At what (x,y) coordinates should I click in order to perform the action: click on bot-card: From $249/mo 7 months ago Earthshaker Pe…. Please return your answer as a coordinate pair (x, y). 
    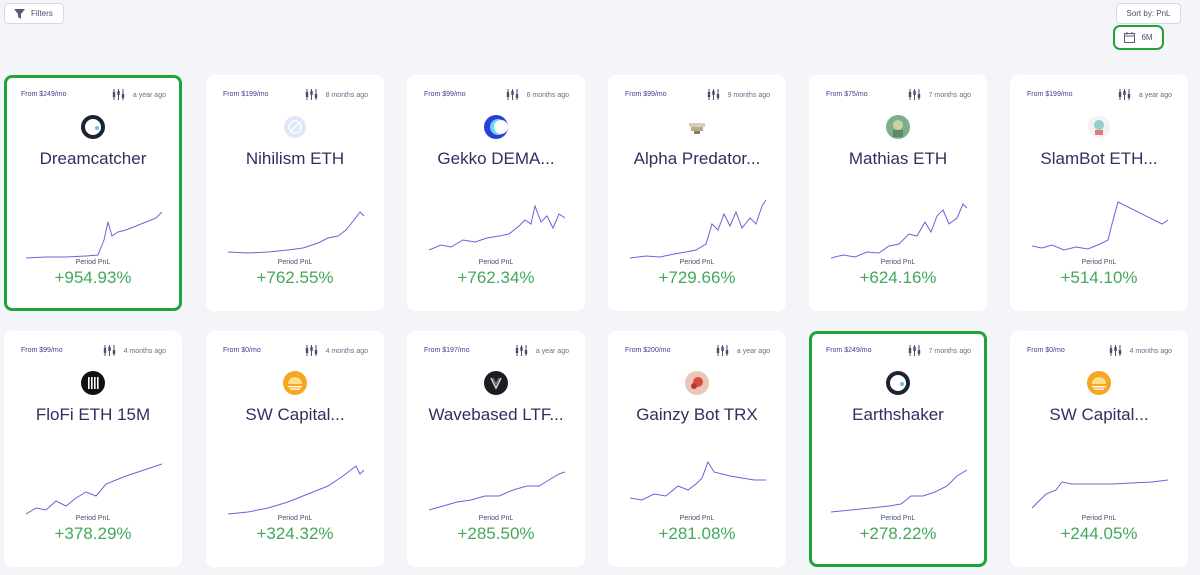
    Looking at the image, I should click on (898, 449).